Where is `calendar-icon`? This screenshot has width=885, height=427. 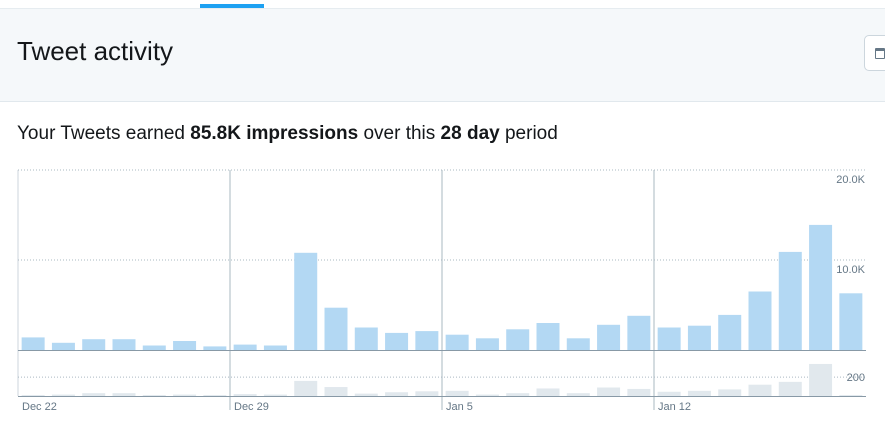
calendar-icon is located at coordinates (880, 53).